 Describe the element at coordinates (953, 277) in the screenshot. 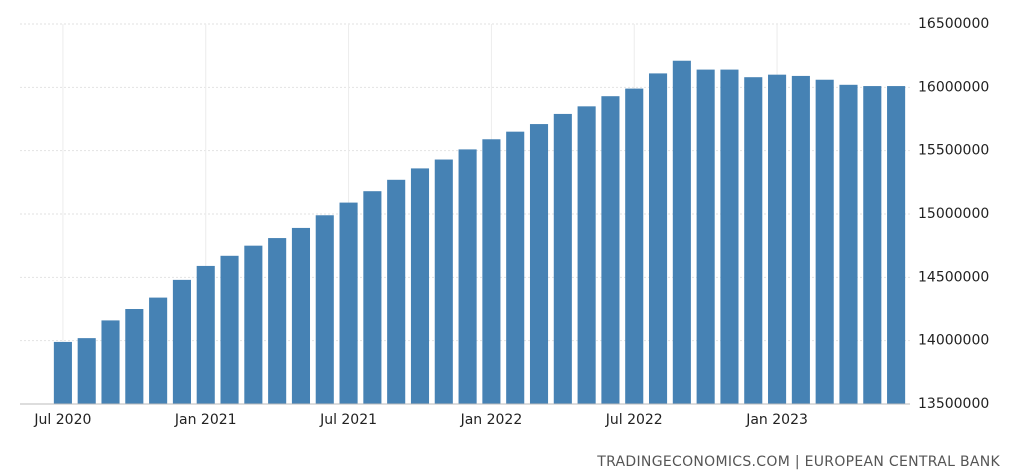

I see `y-tick-label: 14500000` at that location.